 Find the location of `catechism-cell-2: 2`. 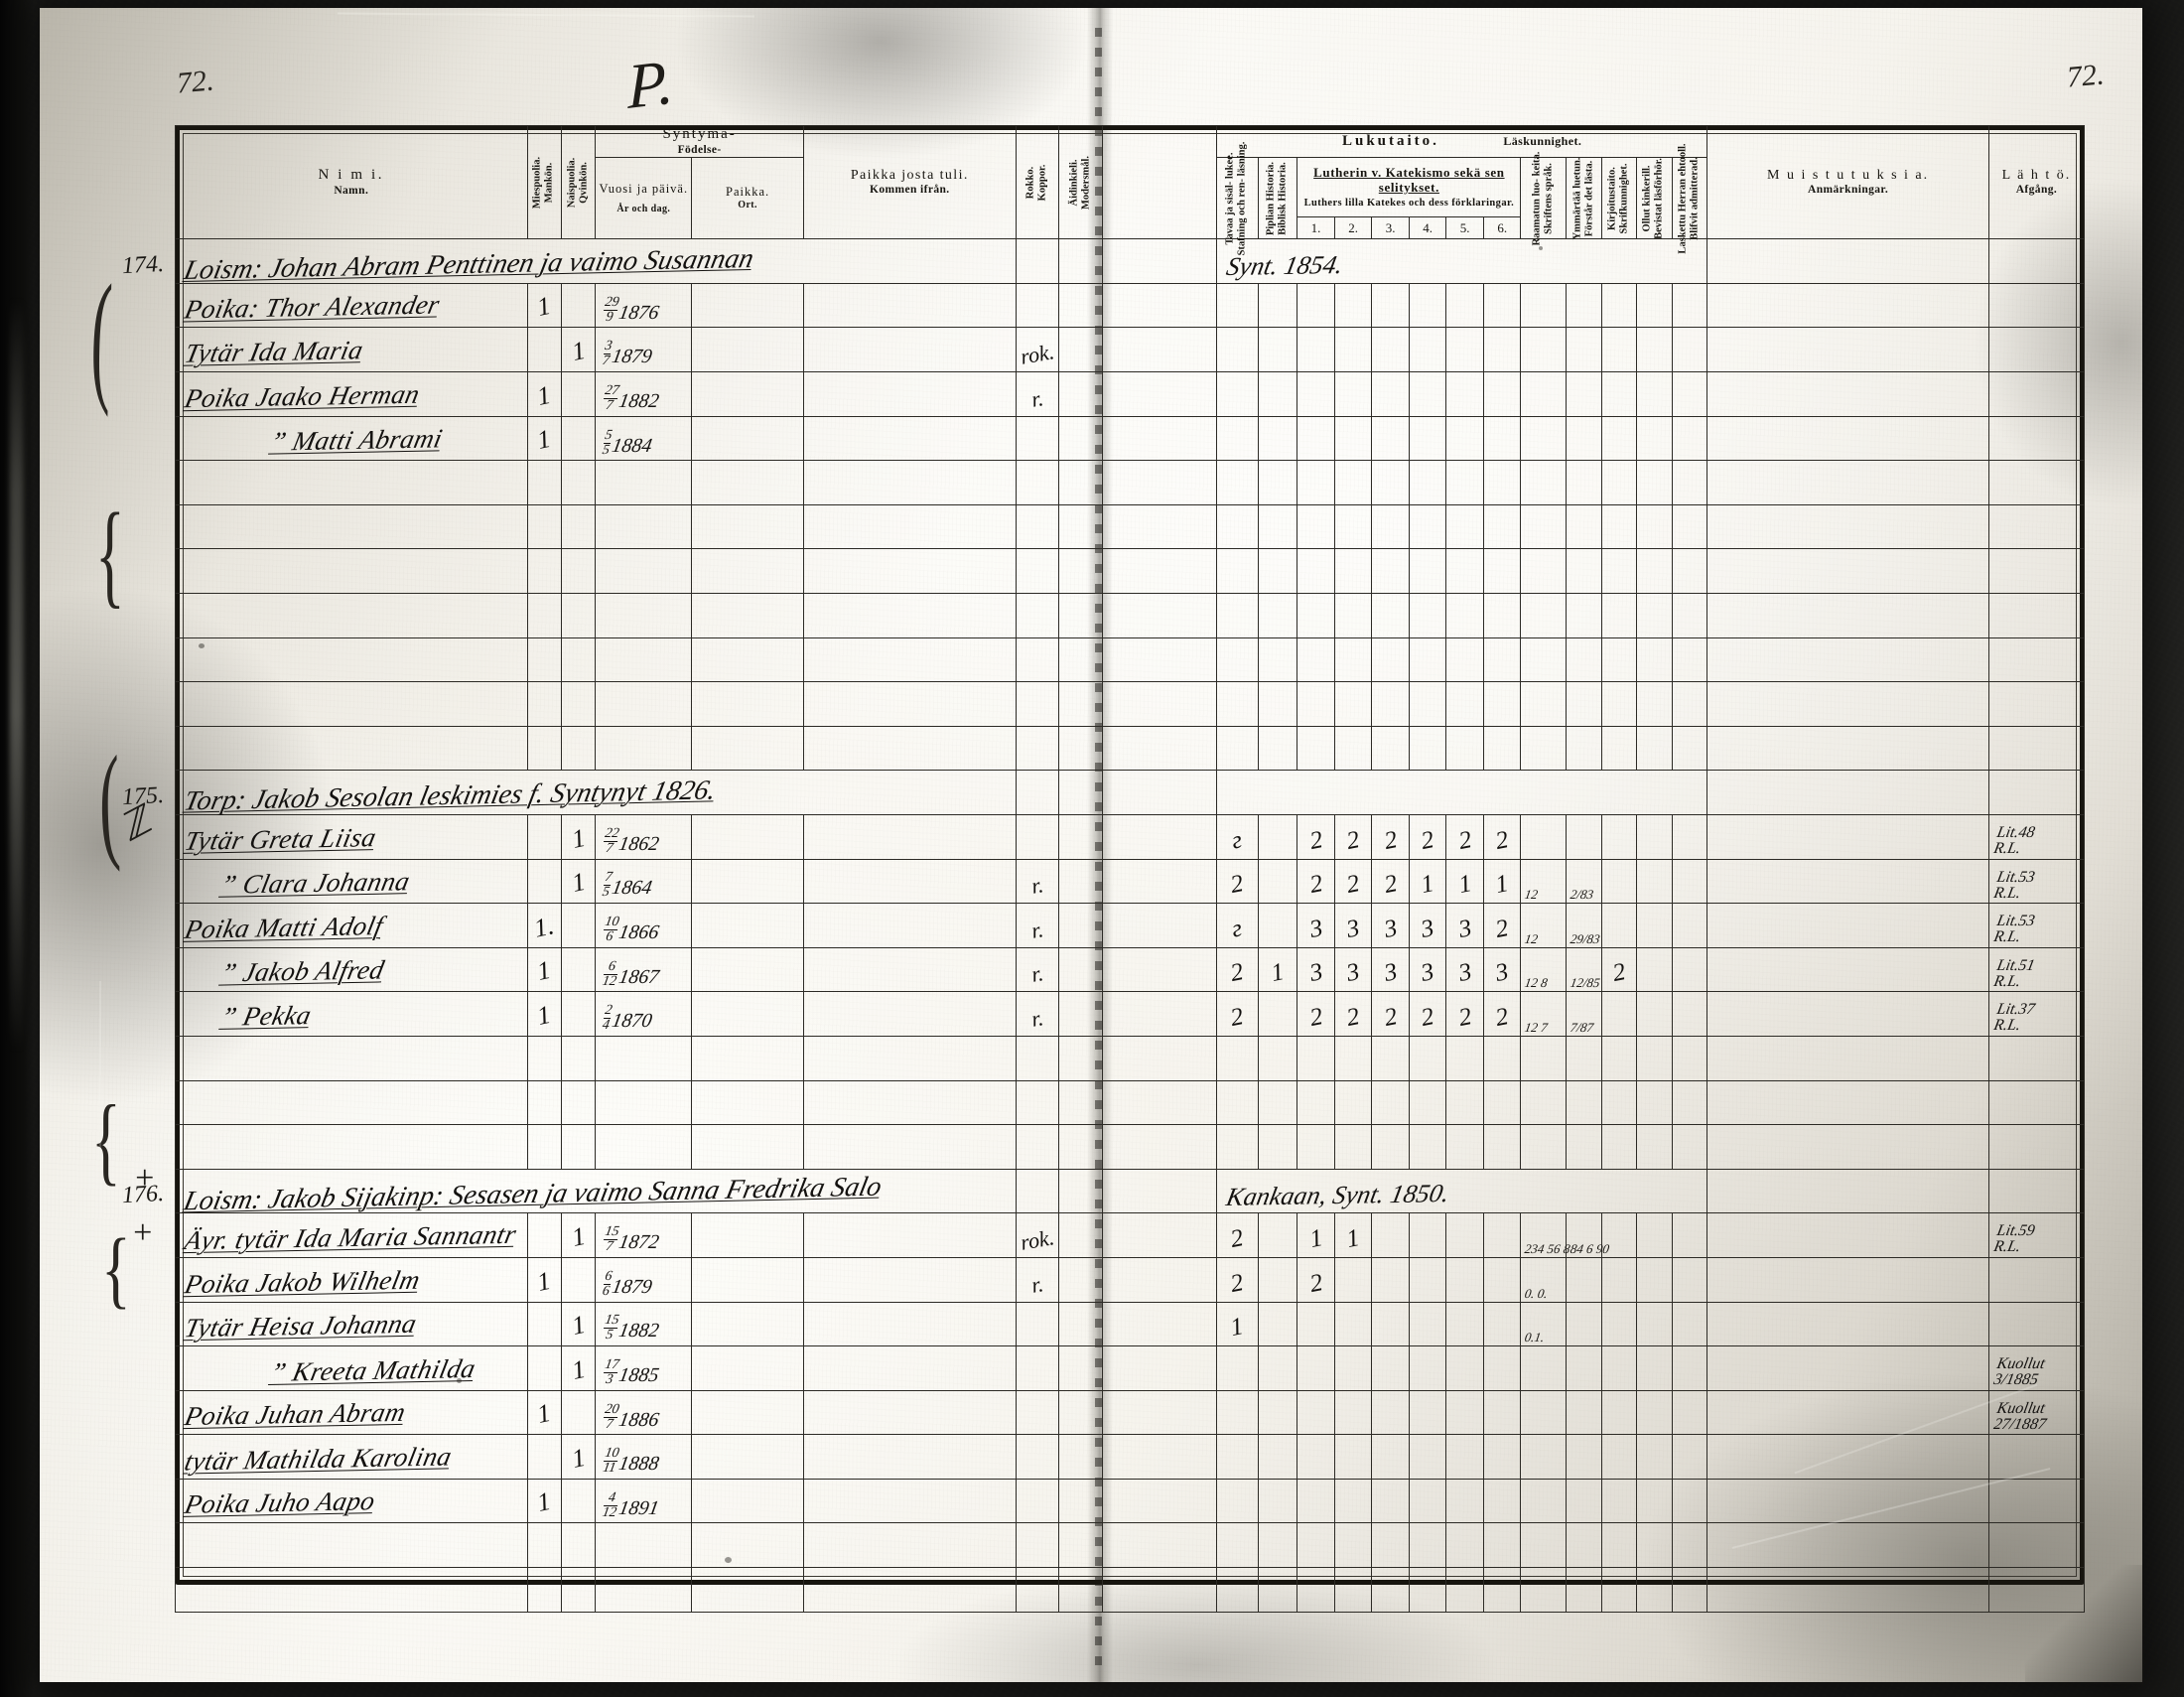

catechism-cell-2: 2 is located at coordinates (1353, 1014).